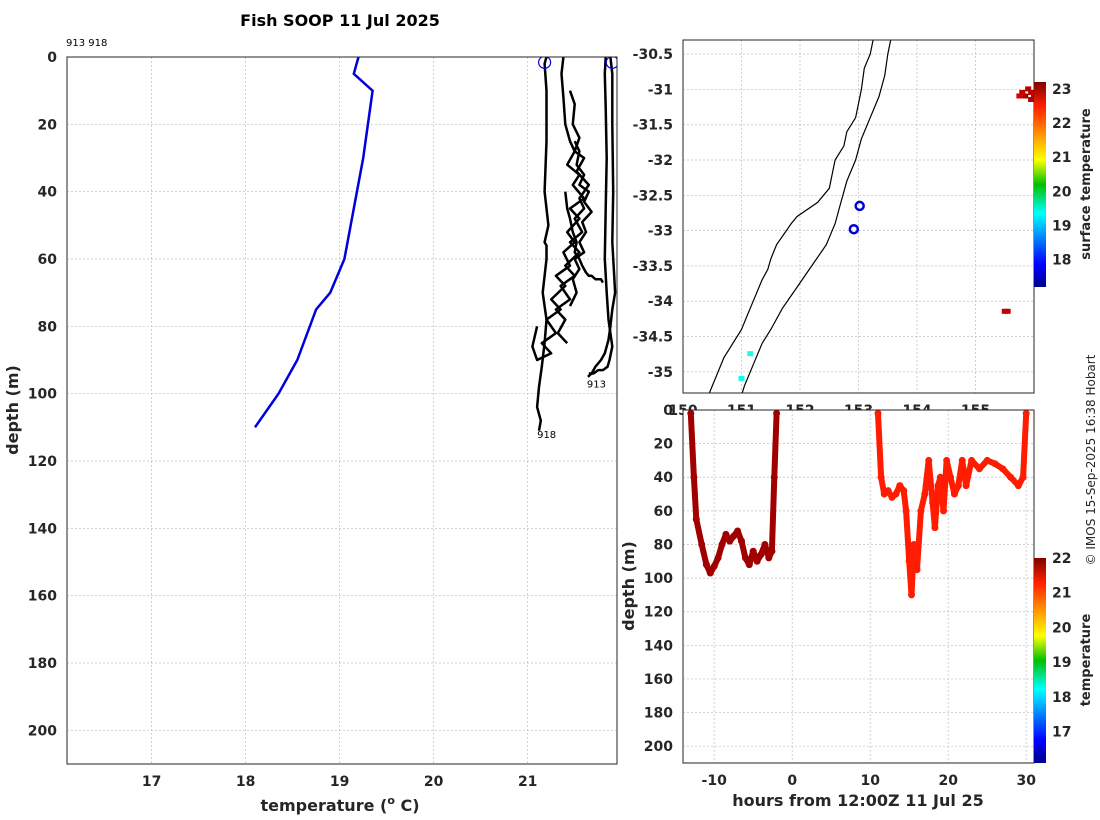 This screenshot has width=1100, height=820. I want to click on profile-xlabel-sup: o, so click(391, 800).